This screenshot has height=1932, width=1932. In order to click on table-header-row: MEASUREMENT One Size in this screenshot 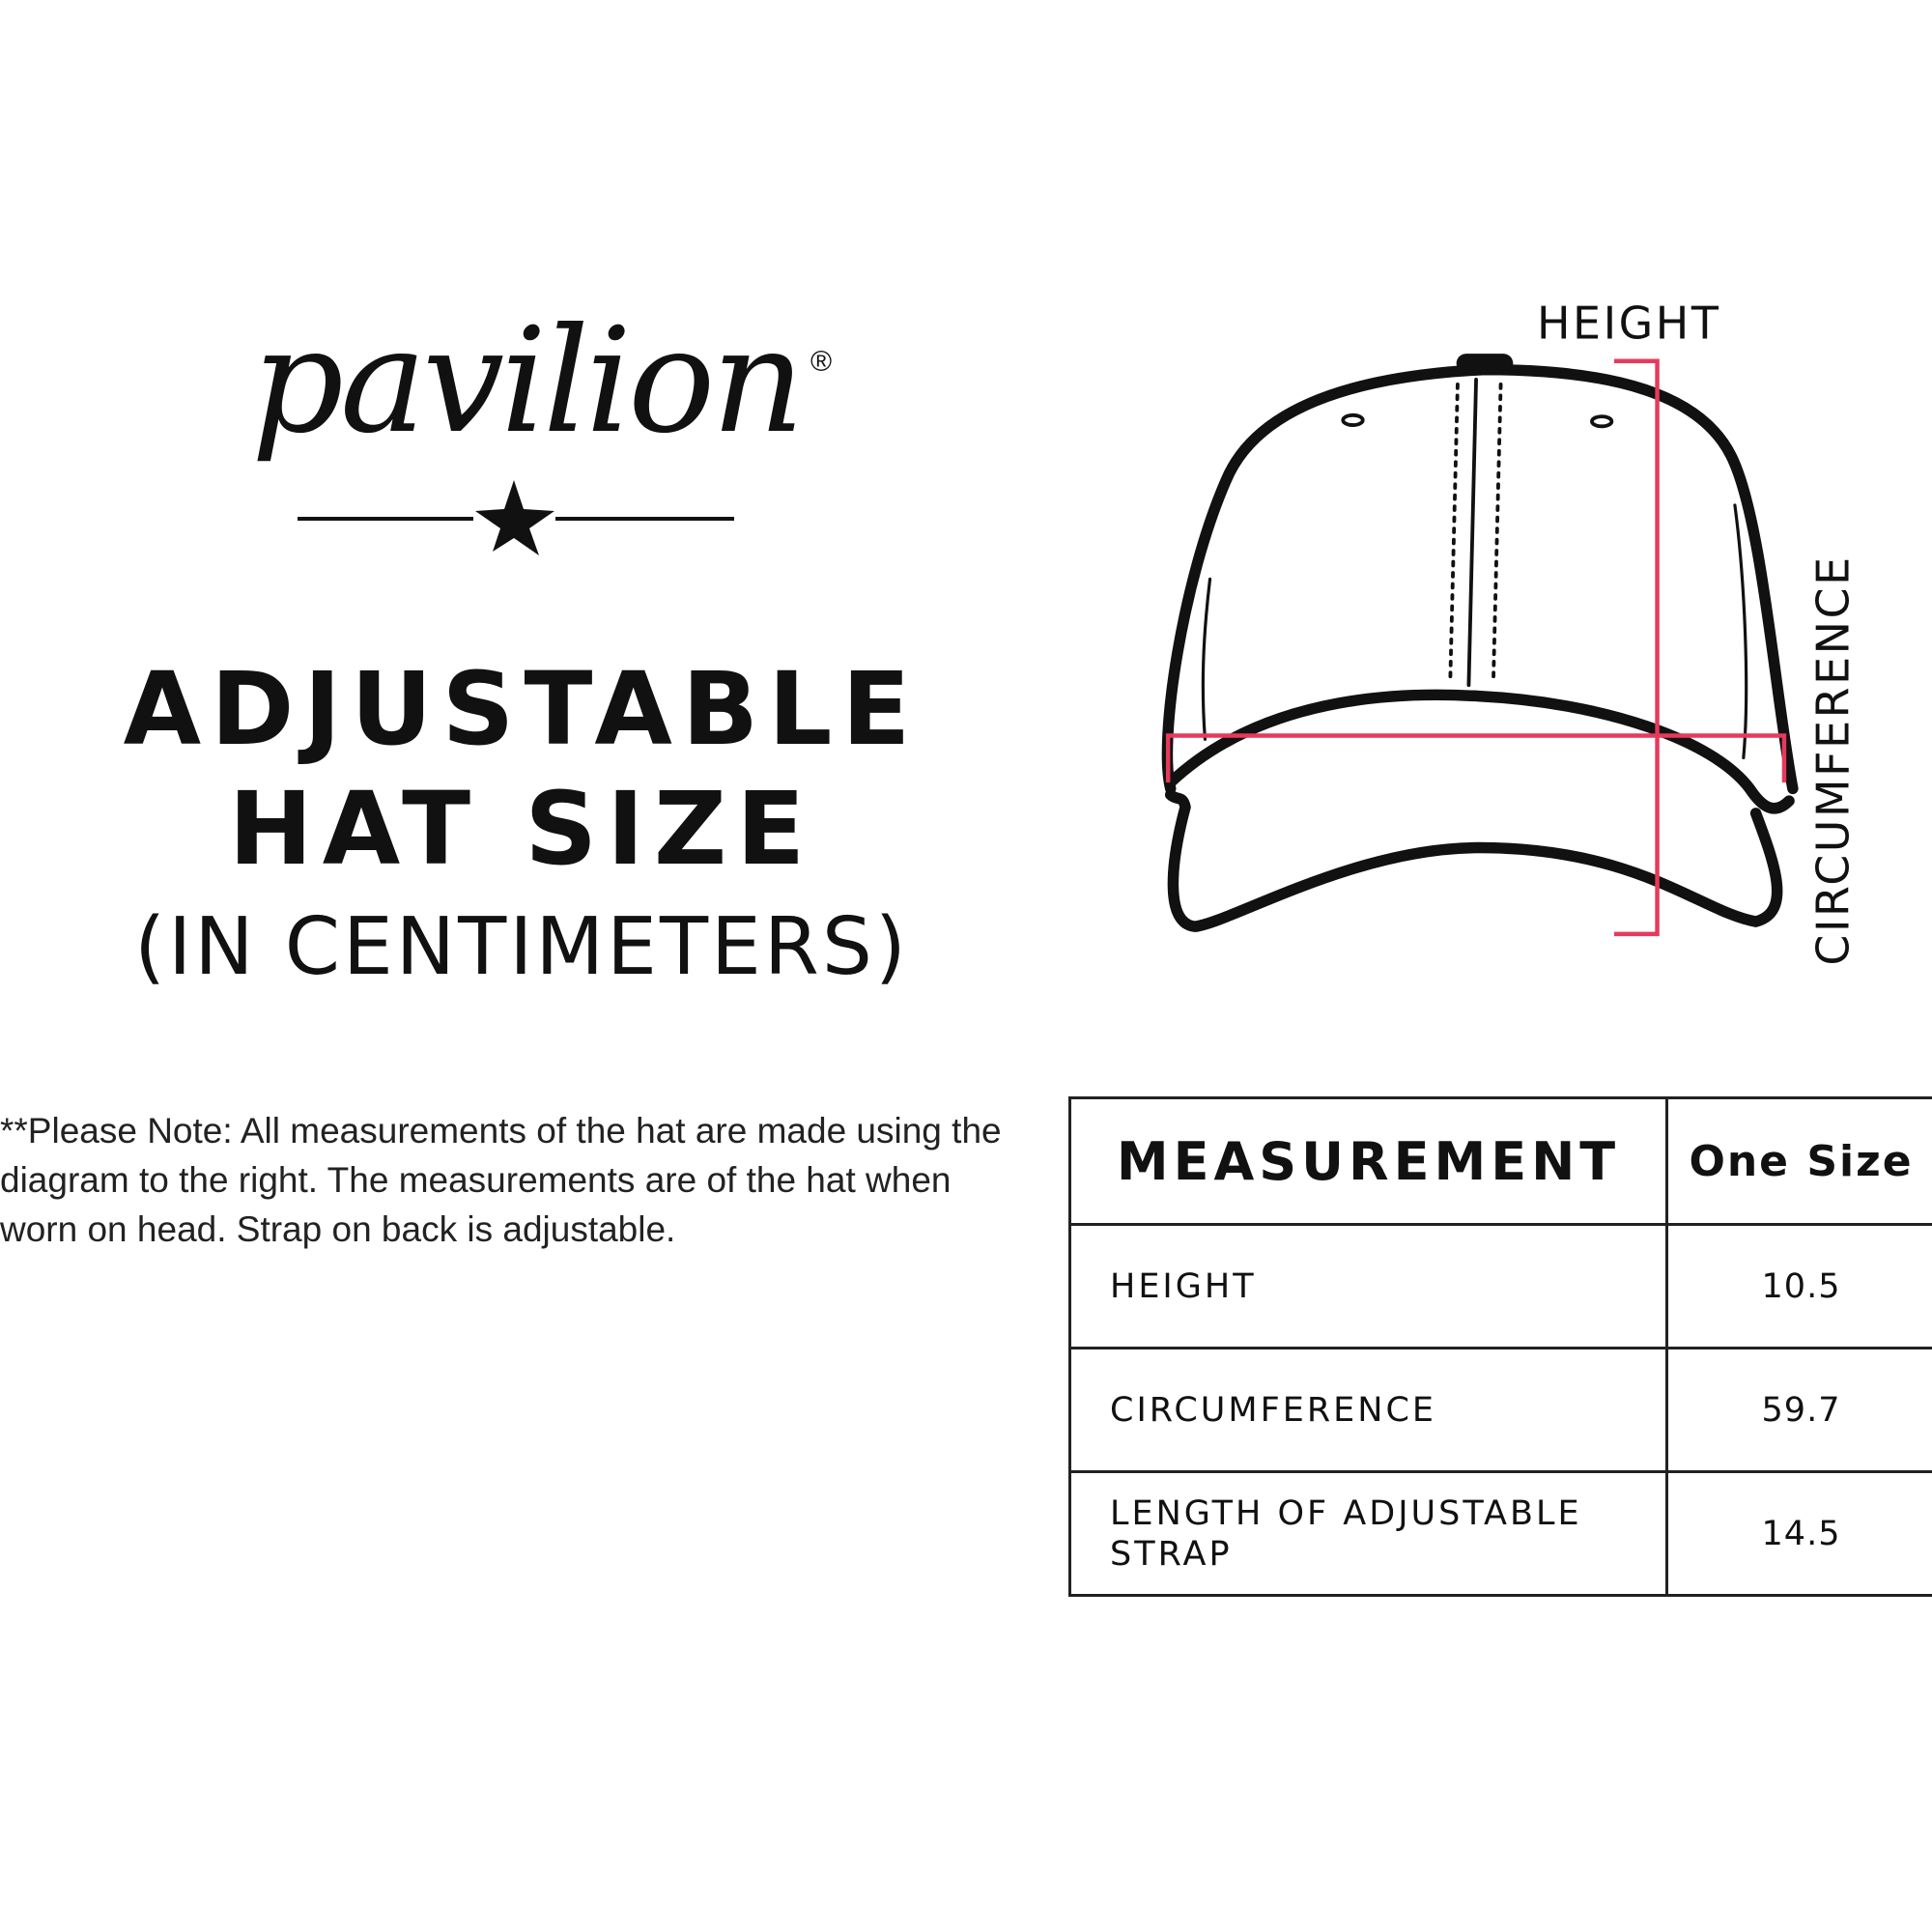, I will do `click(1500, 1161)`.